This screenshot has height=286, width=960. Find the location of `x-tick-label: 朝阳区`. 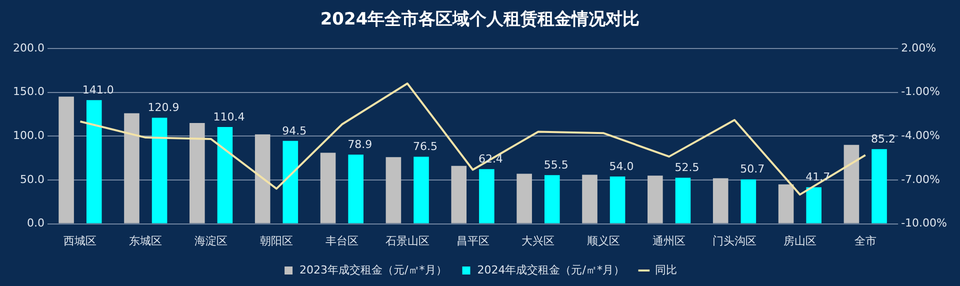

x-tick-label: 朝阳区 is located at coordinates (276, 241).